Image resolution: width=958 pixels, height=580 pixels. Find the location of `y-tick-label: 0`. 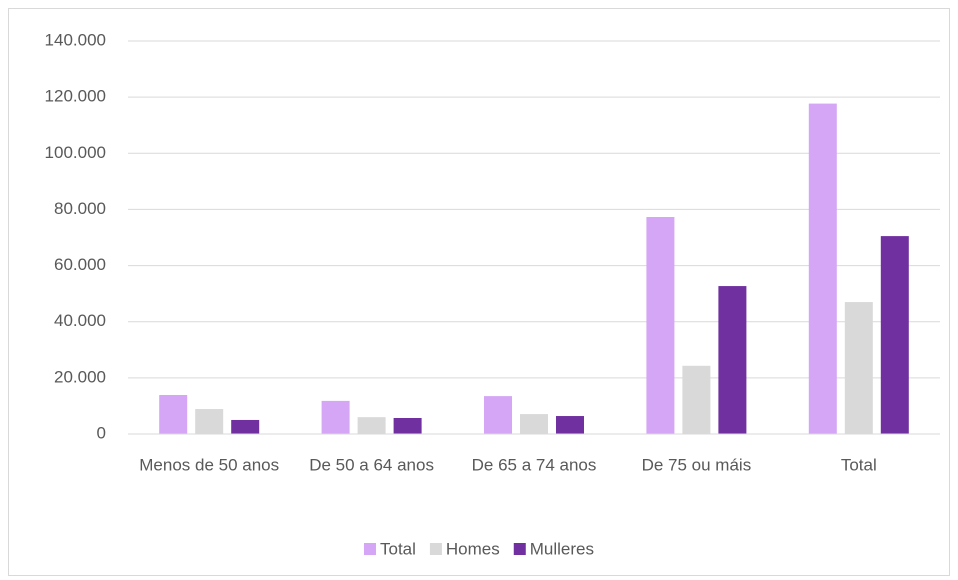

y-tick-label: 0 is located at coordinates (101, 432).